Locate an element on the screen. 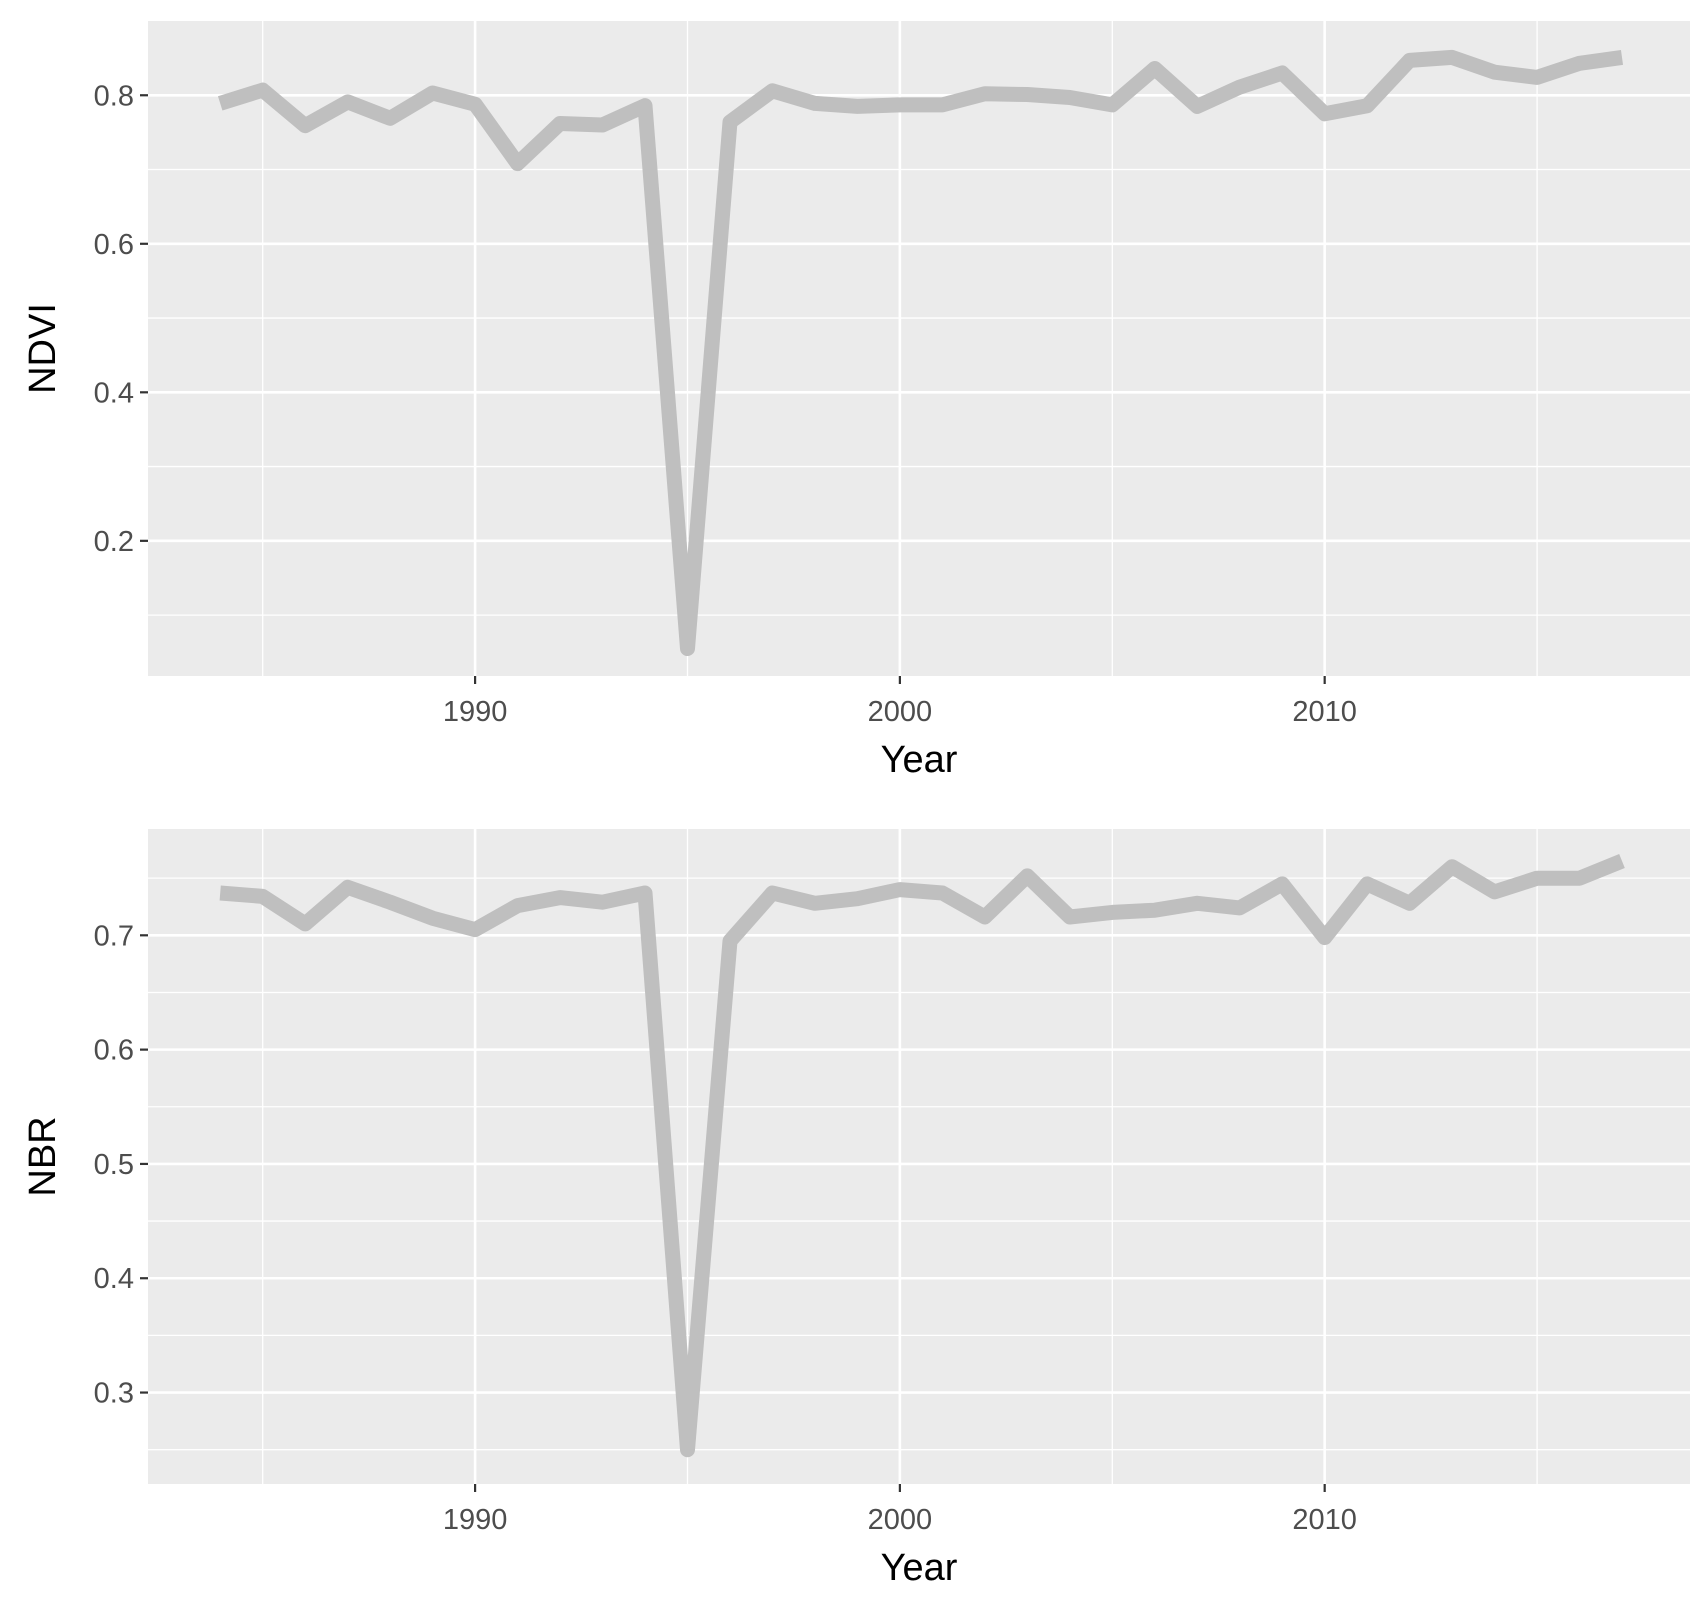 The image size is (1706, 1606). nbr-y-axis-title: NBR is located at coordinates (43, 1156).